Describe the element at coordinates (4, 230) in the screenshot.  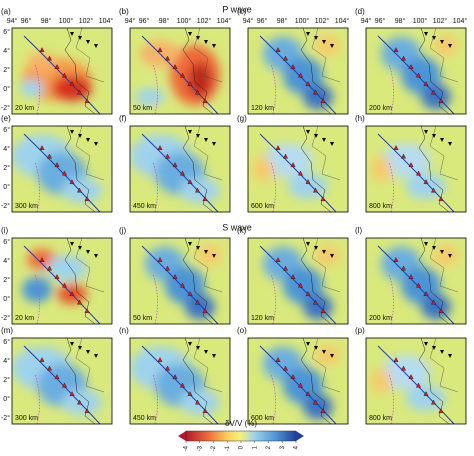
I see `panel-label: (i)` at that location.